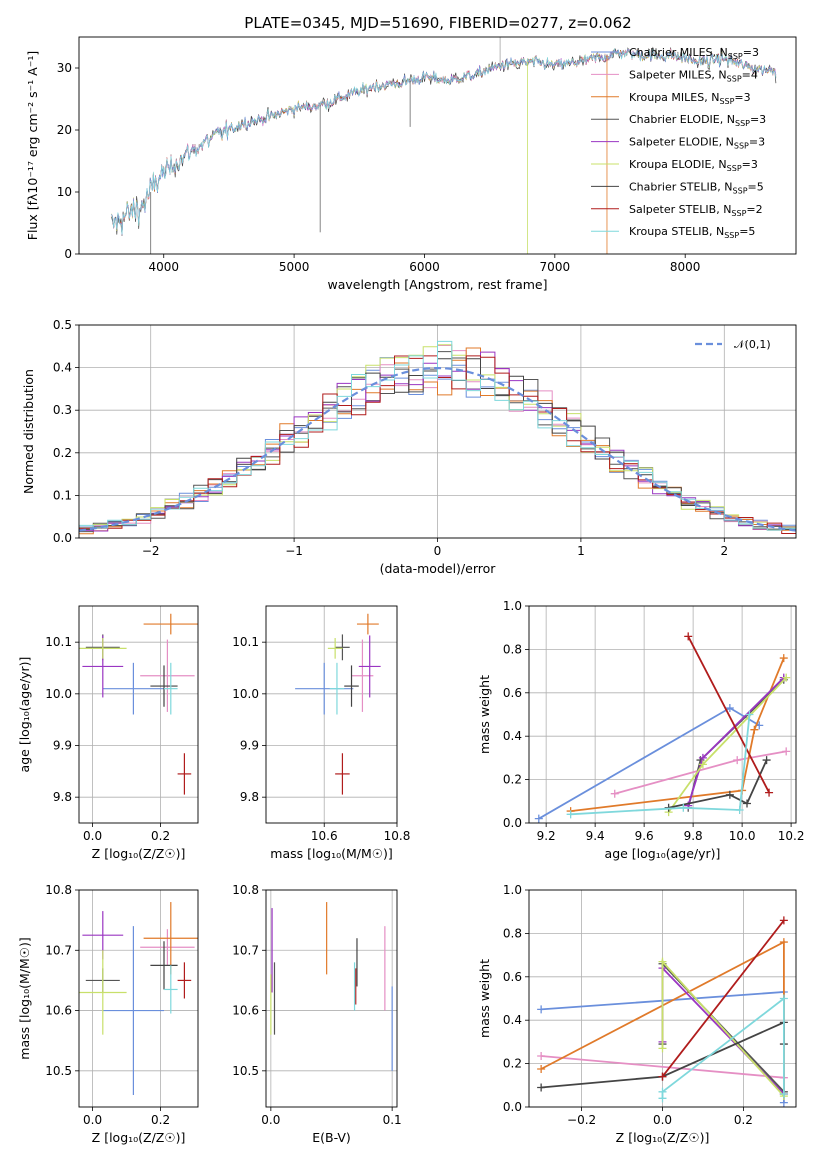  What do you see at coordinates (512, 606) in the screenshot?
I see `weight_vs_age-ytick-label: 1.0` at bounding box center [512, 606].